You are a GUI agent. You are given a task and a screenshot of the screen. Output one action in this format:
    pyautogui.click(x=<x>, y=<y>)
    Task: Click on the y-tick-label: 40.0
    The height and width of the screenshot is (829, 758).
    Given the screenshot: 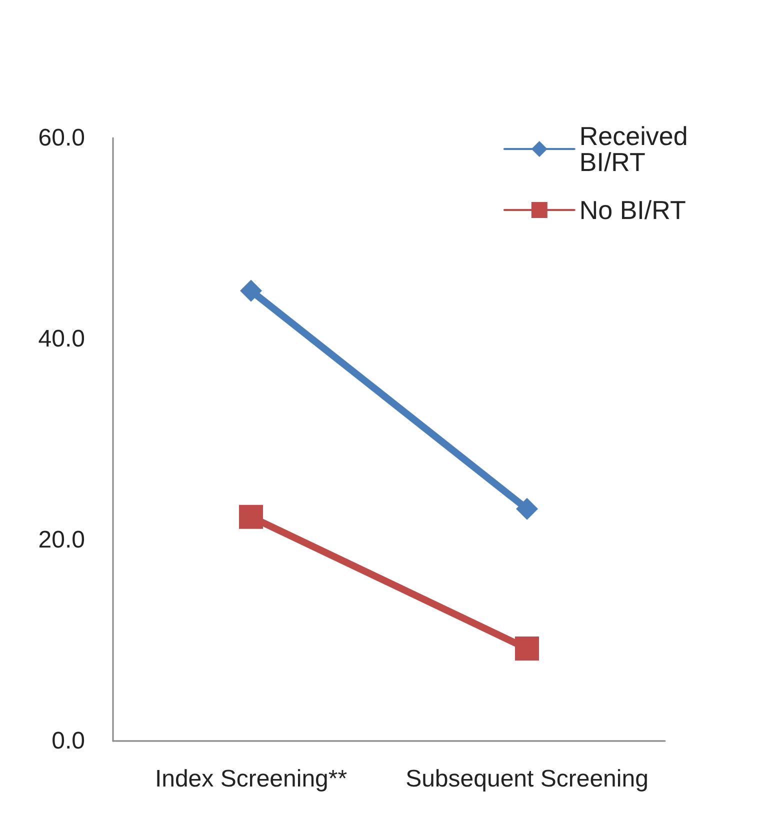 What is the action you would take?
    pyautogui.click(x=61, y=339)
    